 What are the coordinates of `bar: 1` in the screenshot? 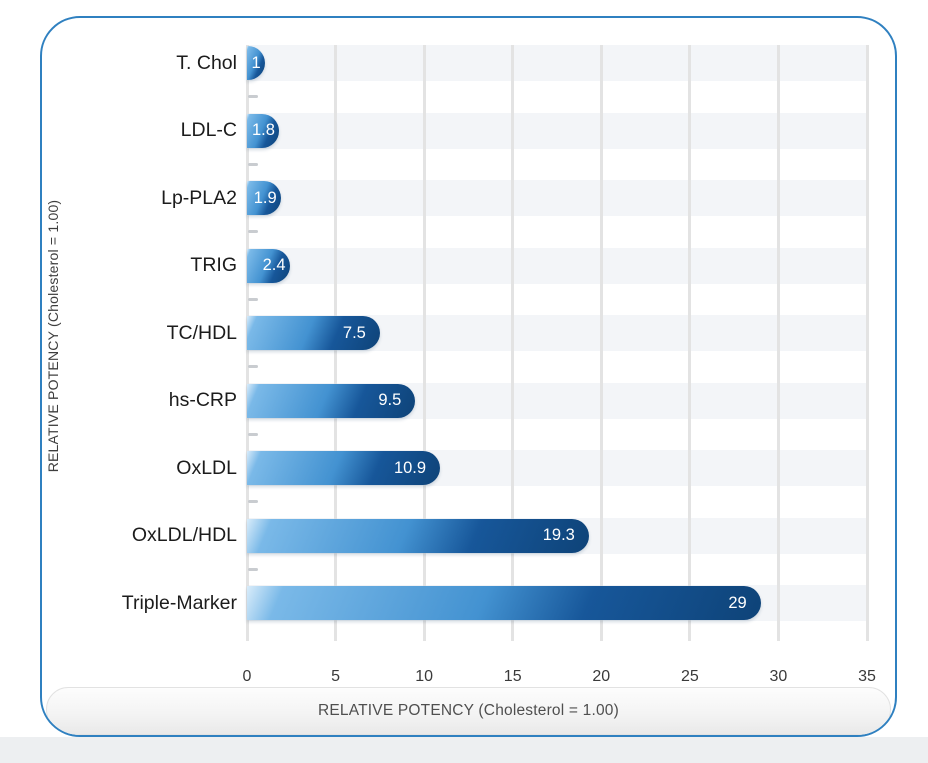 It's located at (256, 63).